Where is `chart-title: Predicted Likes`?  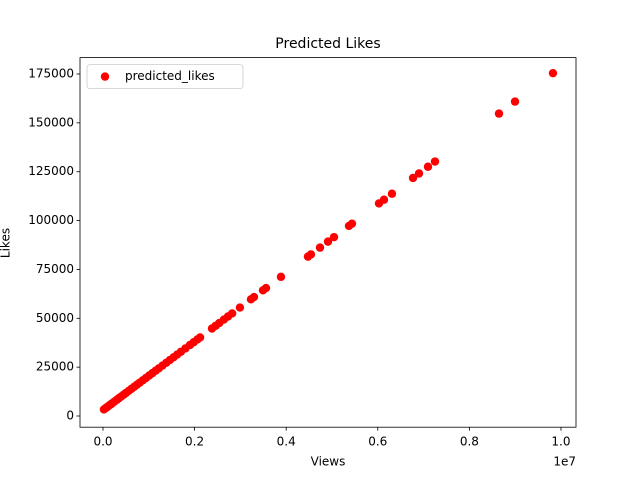
chart-title: Predicted Likes is located at coordinates (327, 44).